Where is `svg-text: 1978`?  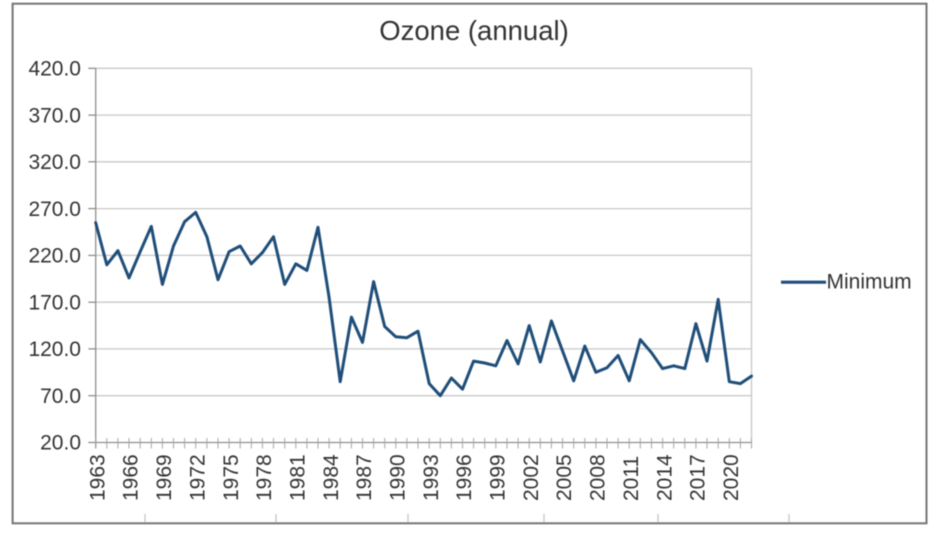 svg-text: 1978 is located at coordinates (264, 477).